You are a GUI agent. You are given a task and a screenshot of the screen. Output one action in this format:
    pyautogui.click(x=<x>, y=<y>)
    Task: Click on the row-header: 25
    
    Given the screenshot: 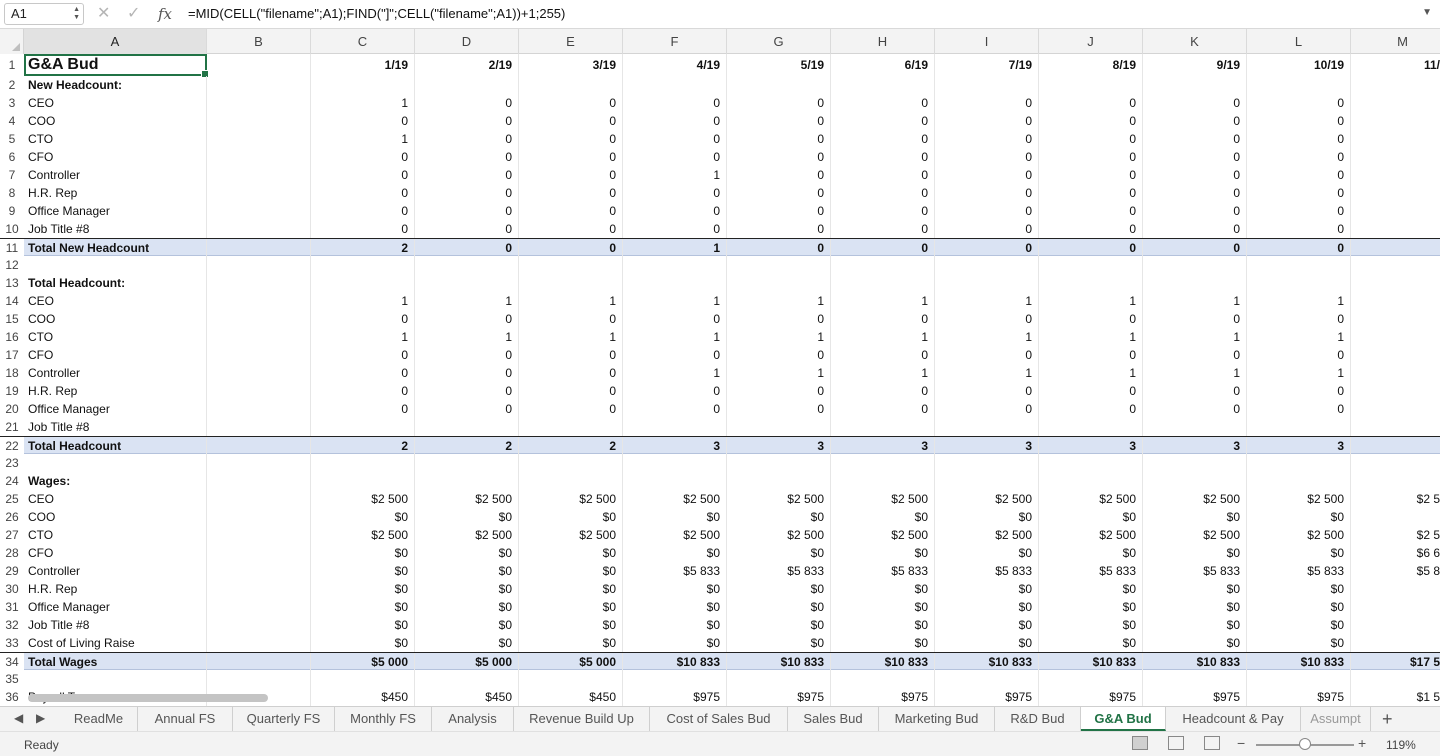 What is the action you would take?
    pyautogui.click(x=12, y=499)
    